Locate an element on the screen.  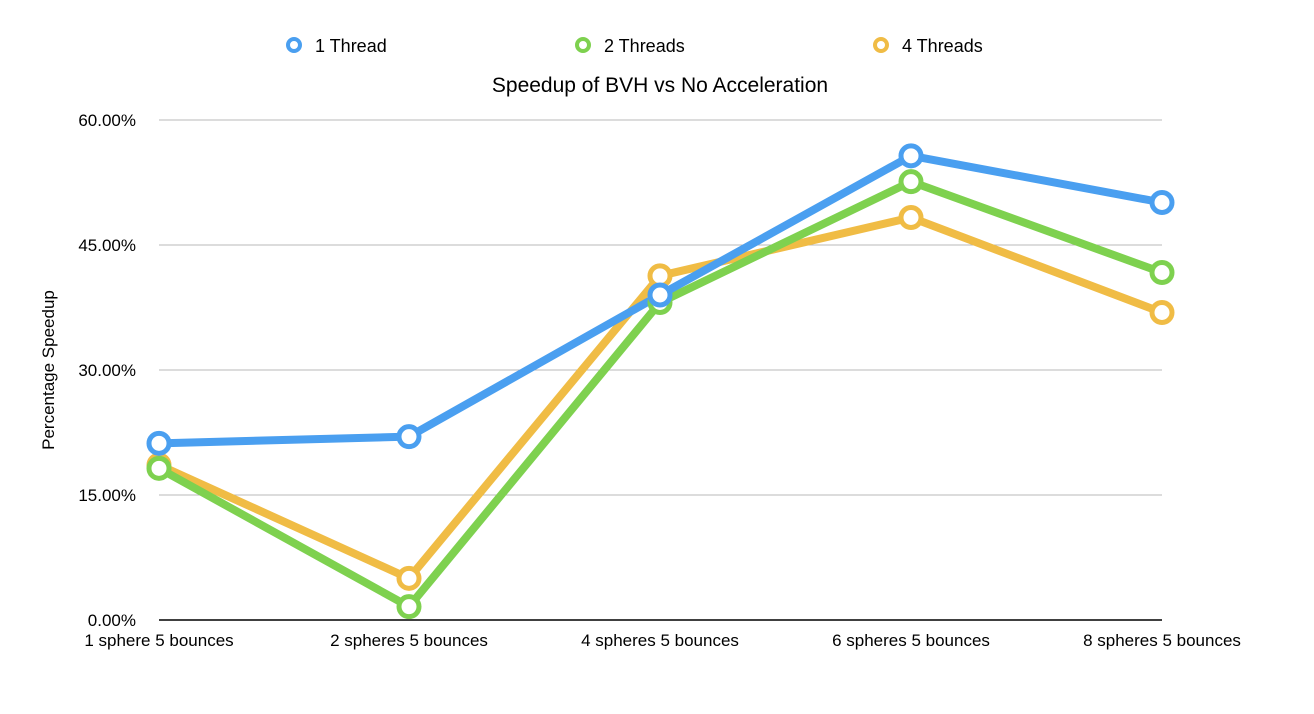
legend-label: 4 Threads is located at coordinates (942, 46).